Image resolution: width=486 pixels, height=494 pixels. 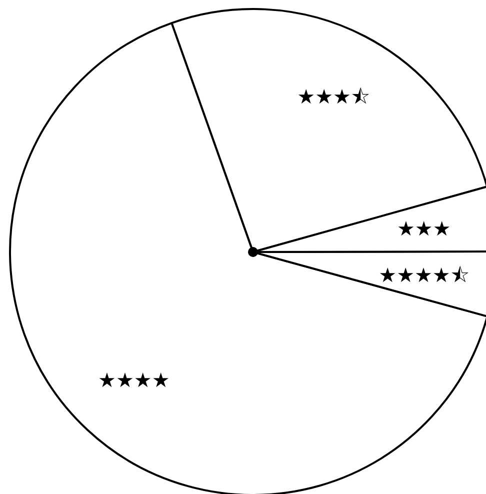 What do you see at coordinates (134, 380) in the screenshot?
I see `slice-label: ★★★★` at bounding box center [134, 380].